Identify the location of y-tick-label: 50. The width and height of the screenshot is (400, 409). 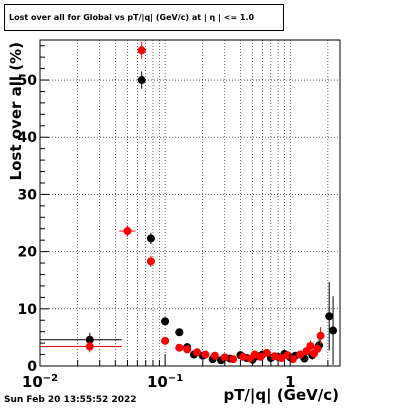
(28, 81).